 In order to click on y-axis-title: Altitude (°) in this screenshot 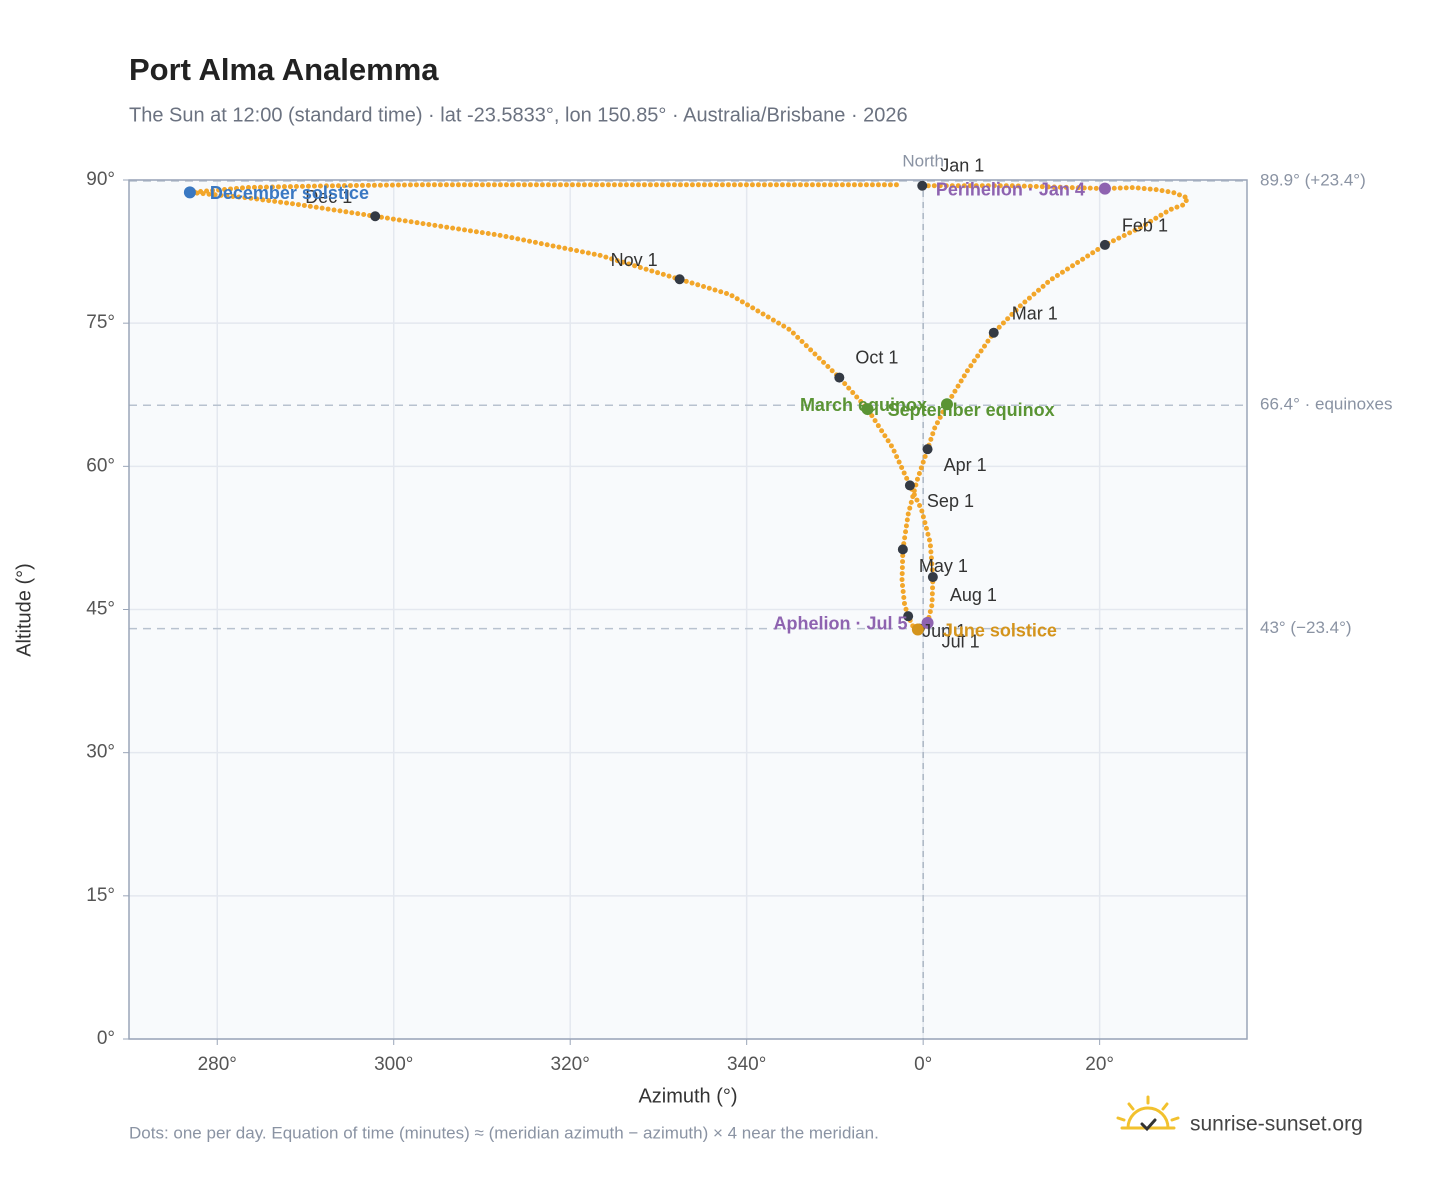, I will do `click(24, 610)`.